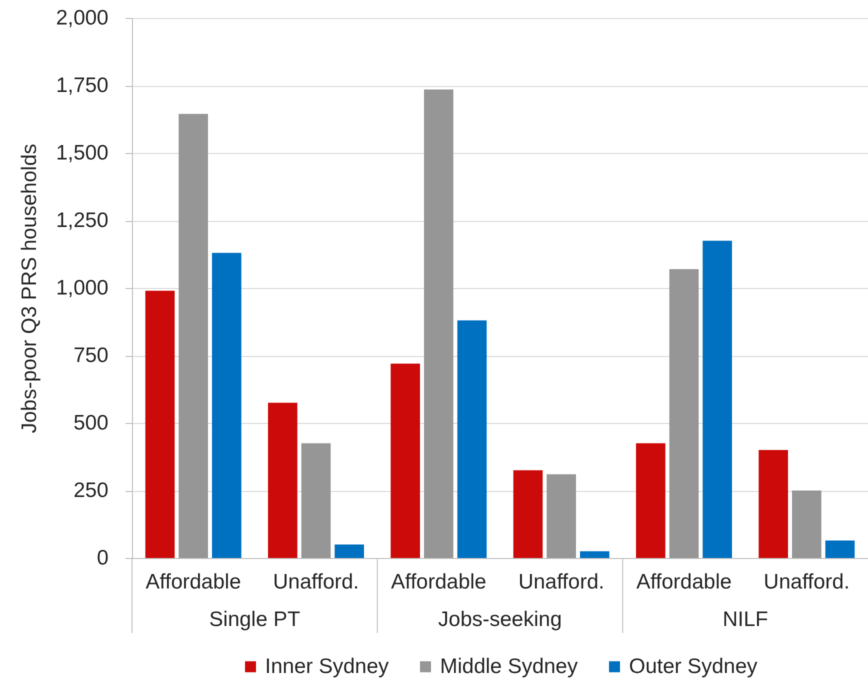 This screenshot has width=868, height=679. What do you see at coordinates (254, 619) in the screenshot?
I see `text: Single PT` at bounding box center [254, 619].